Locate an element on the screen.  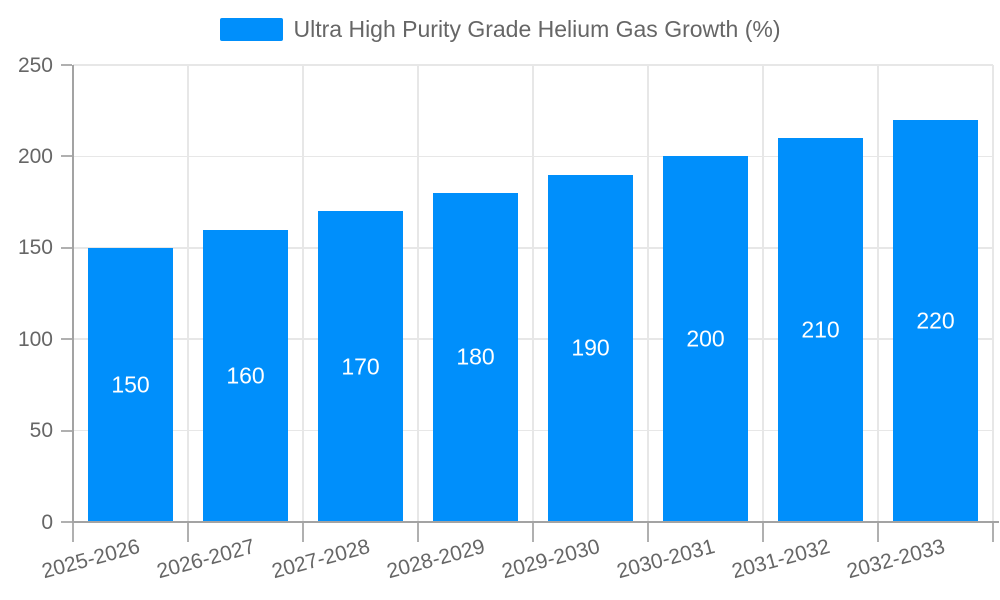
bar-2025-2026: 150 is located at coordinates (130, 384).